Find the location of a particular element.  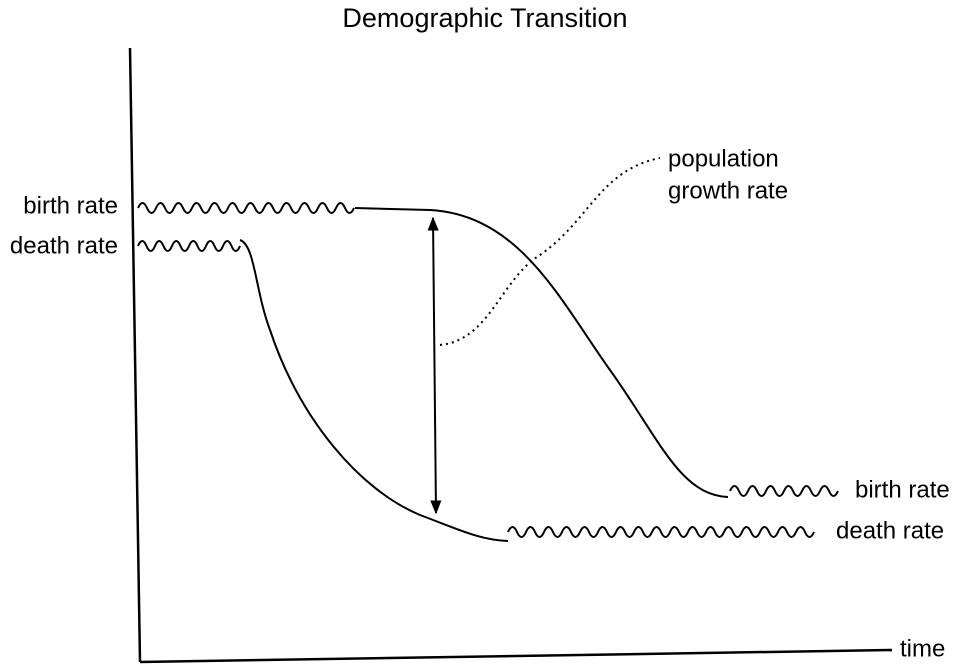

death-rate-wave-end is located at coordinates (661, 532).